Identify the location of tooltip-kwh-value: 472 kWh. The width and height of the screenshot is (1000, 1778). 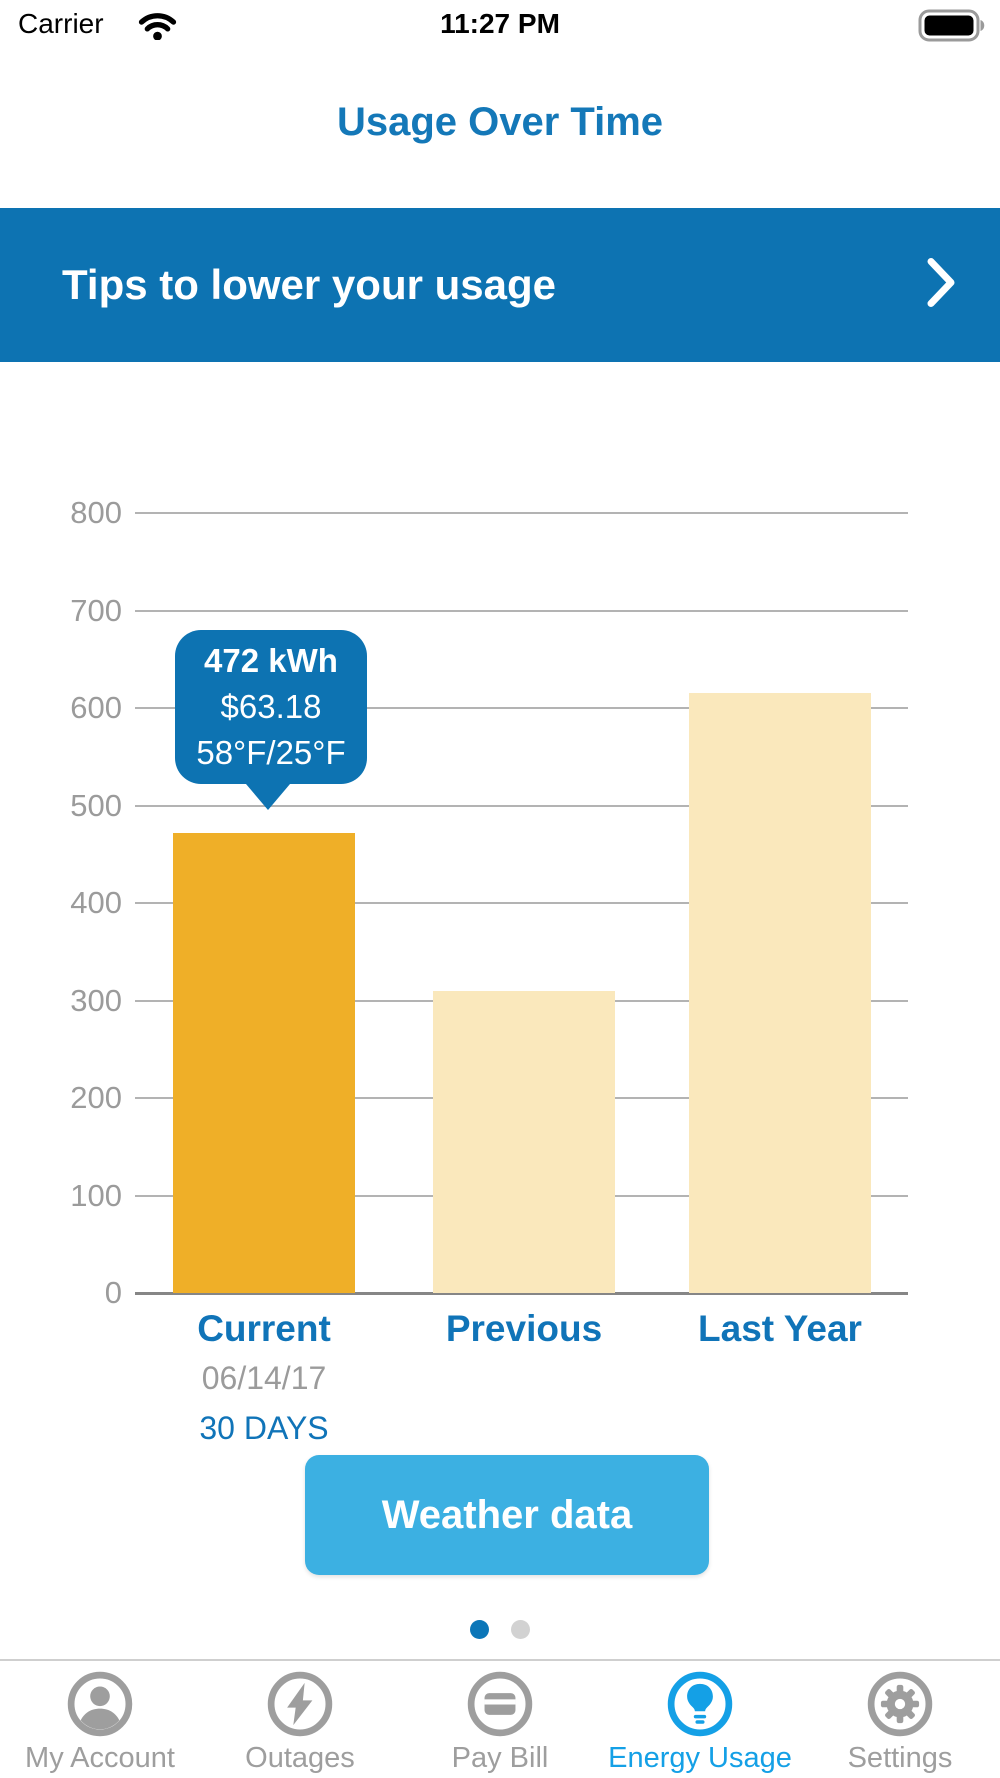
(271, 660).